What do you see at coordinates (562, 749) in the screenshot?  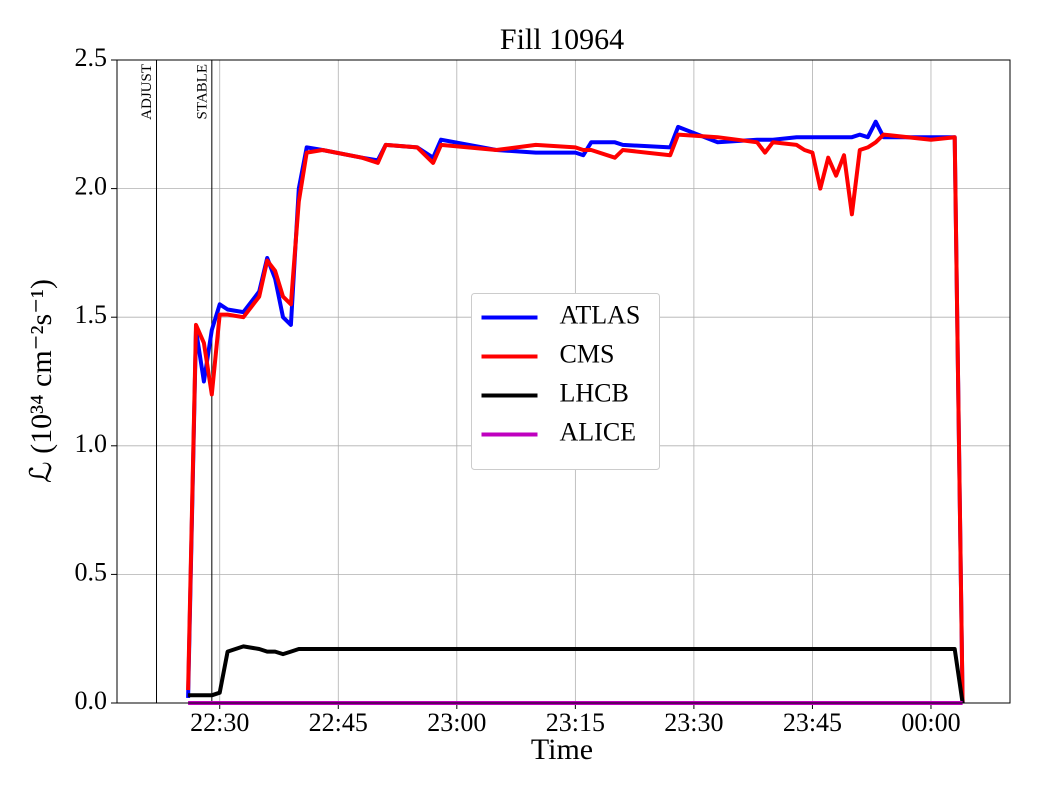 I see `x-axis-label: Time` at bounding box center [562, 749].